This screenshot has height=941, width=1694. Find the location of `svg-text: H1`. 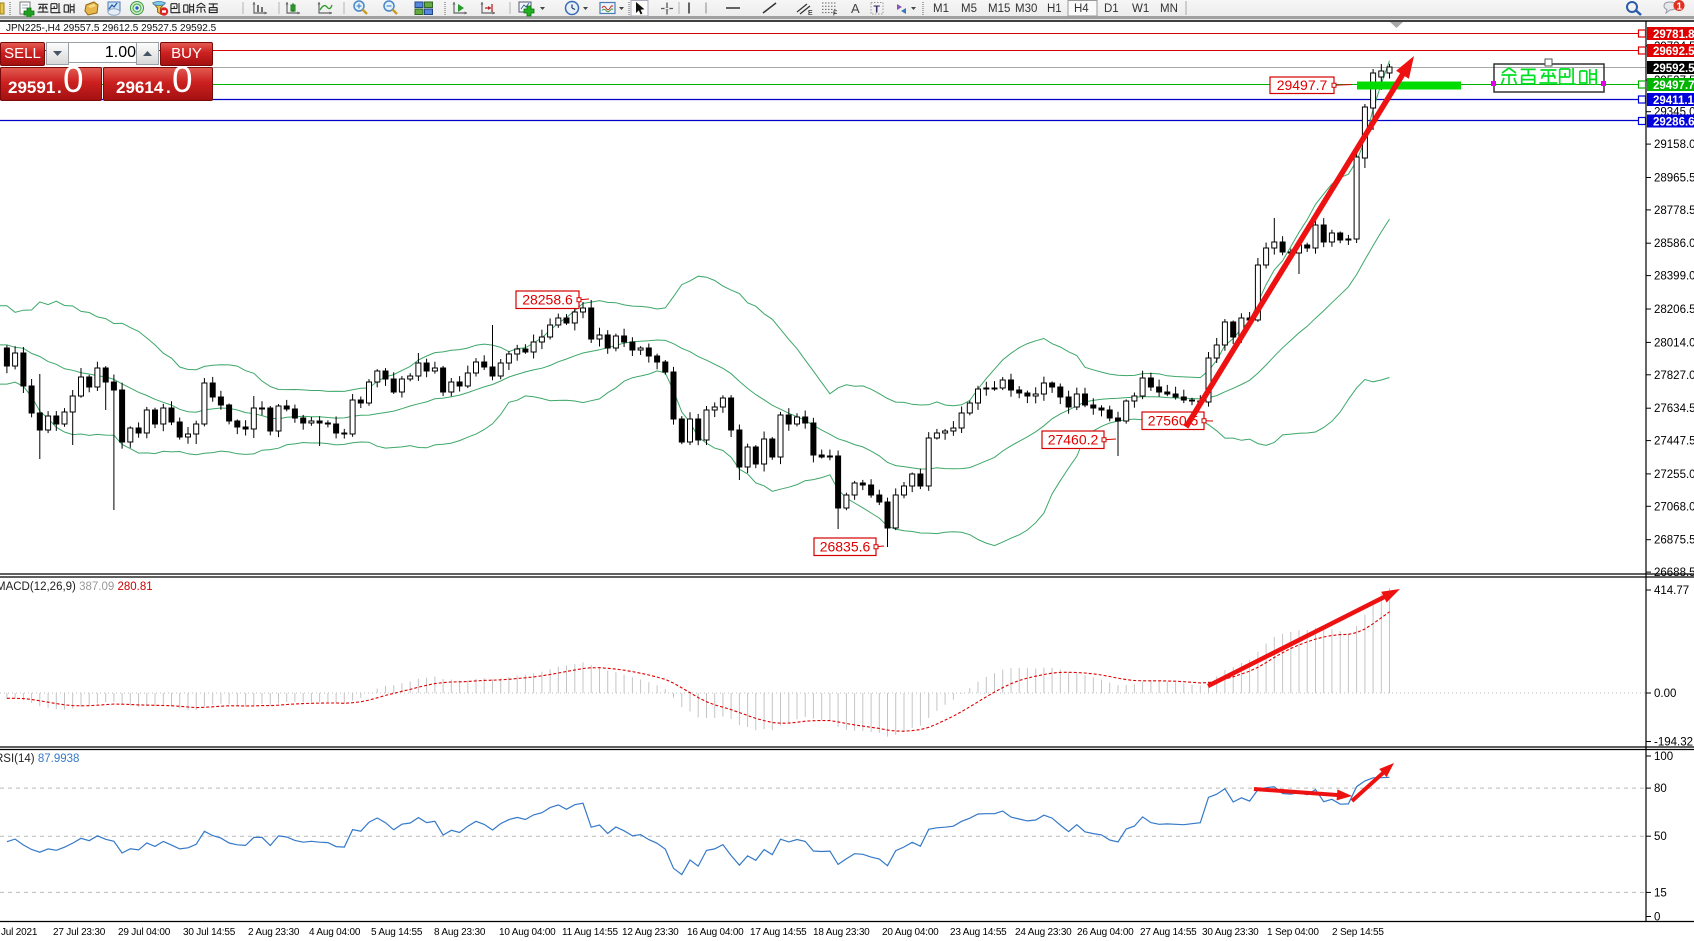

svg-text: H1 is located at coordinates (1054, 9).